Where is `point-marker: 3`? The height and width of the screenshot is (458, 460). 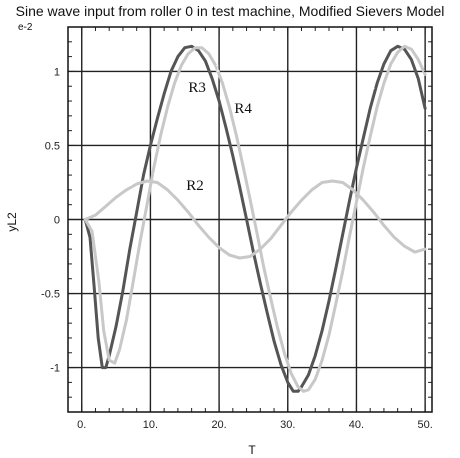
point-marker: 3 is located at coordinates (156, 177).